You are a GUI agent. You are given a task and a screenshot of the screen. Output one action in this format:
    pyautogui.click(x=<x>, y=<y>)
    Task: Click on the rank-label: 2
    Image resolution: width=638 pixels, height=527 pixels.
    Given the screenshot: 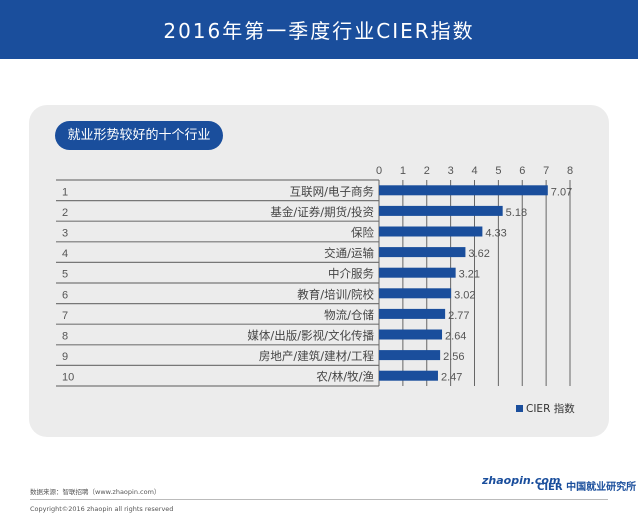 What is the action you would take?
    pyautogui.click(x=65, y=213)
    